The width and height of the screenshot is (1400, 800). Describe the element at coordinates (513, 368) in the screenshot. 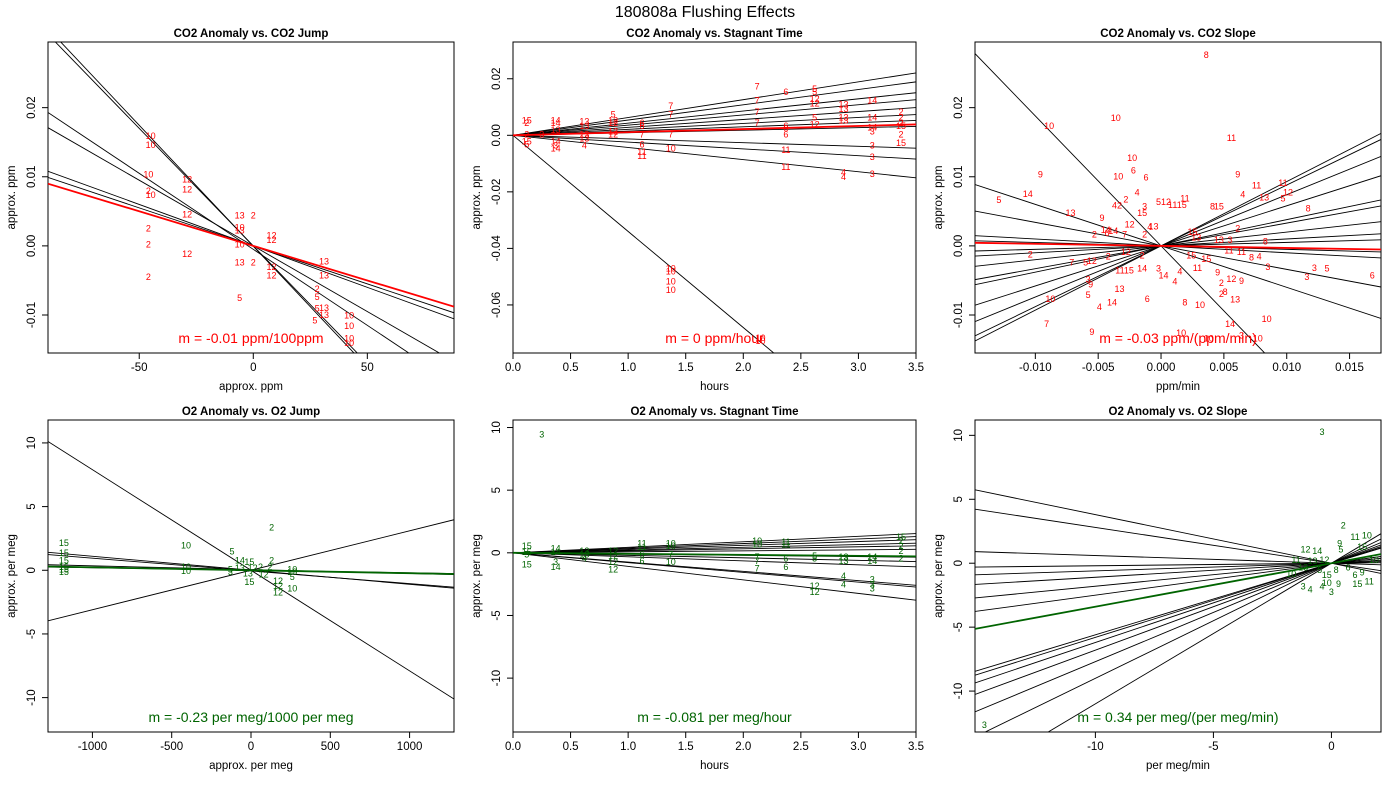

I see `x-tick-label: 0.0` at that location.